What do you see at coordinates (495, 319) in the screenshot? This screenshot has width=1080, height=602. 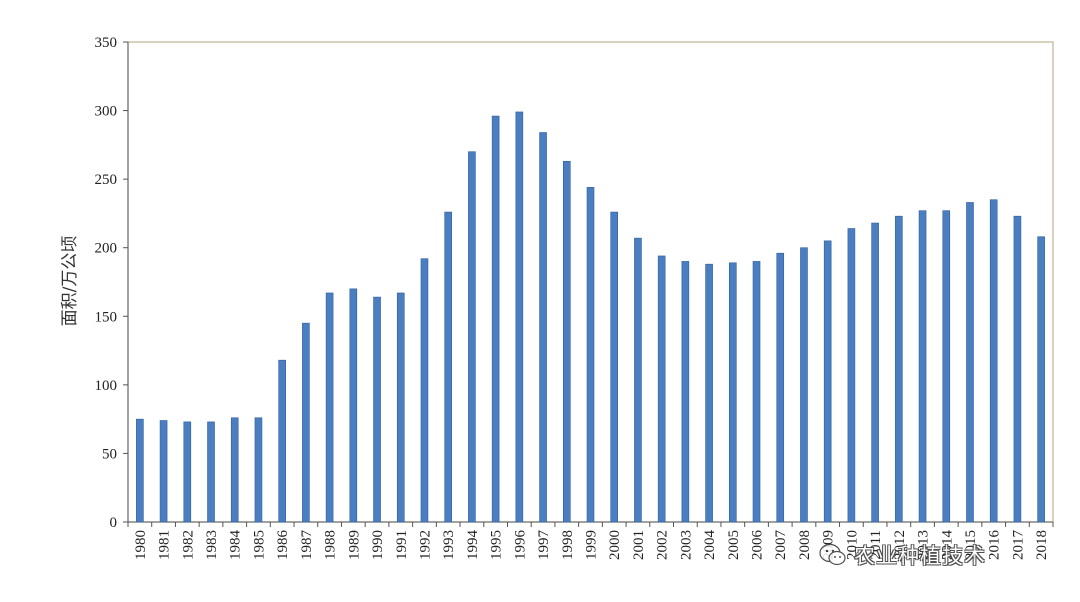 I see `bar-1995` at bounding box center [495, 319].